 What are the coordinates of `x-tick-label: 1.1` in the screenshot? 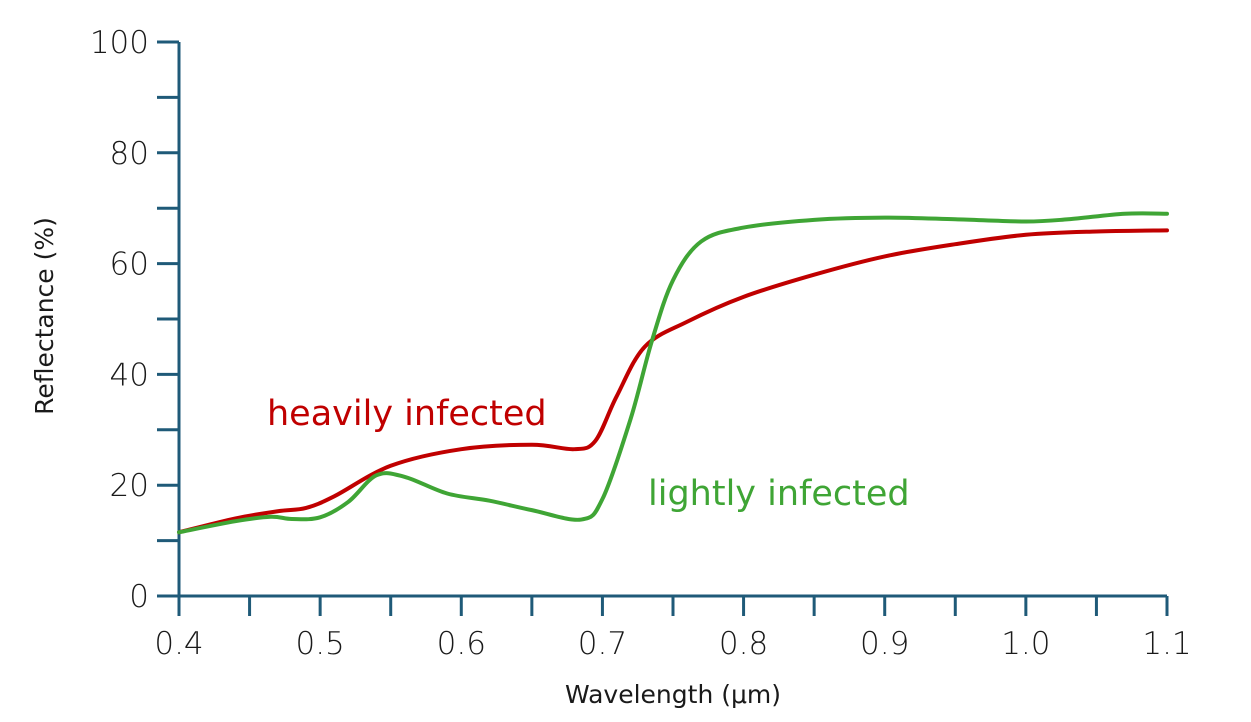 It's located at (1166, 644).